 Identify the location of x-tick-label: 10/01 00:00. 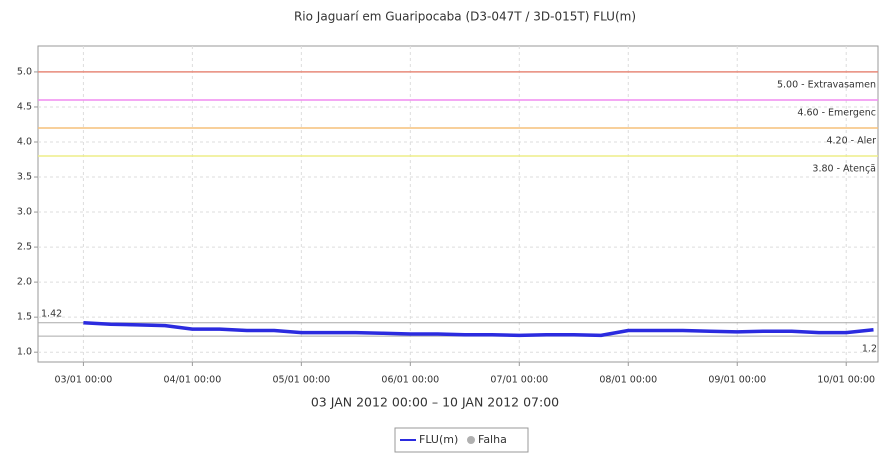
(846, 380).